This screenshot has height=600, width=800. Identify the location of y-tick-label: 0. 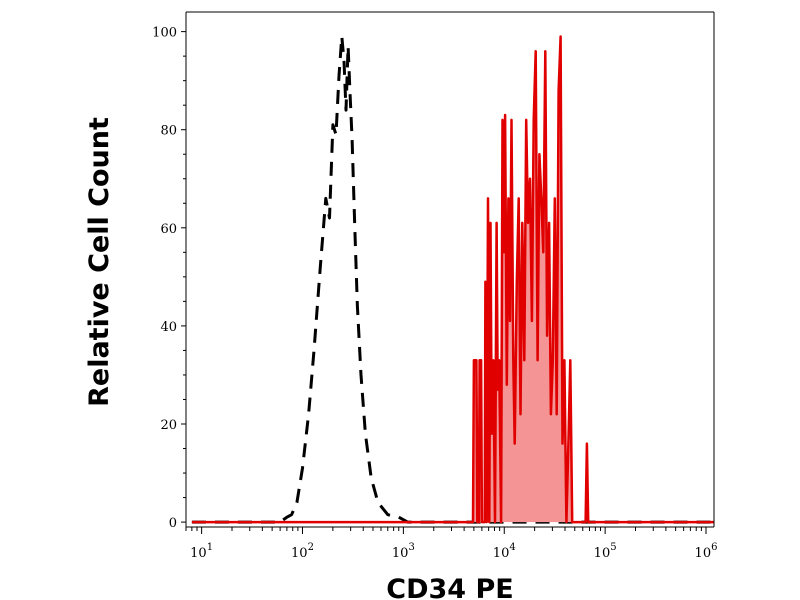
(173, 523).